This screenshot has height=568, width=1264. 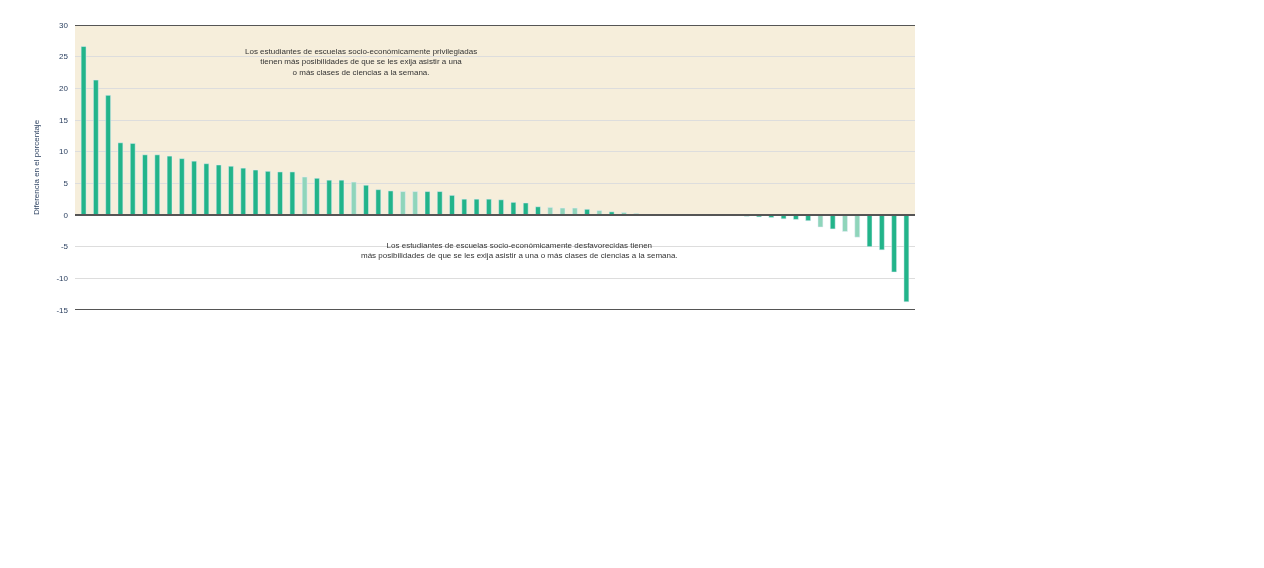 I want to click on y-tick-label: -10, so click(x=62, y=279).